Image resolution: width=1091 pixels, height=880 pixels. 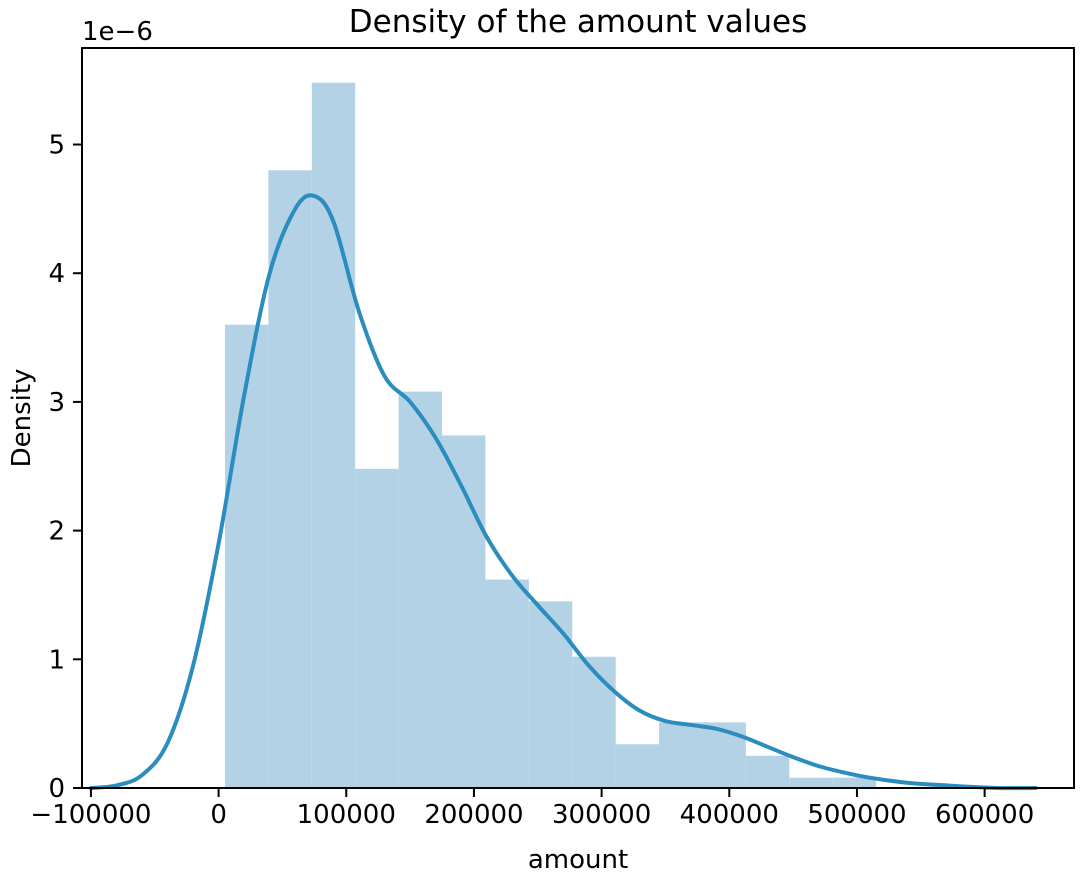 I want to click on x-tick-label-6: 500000, so click(x=856, y=815).